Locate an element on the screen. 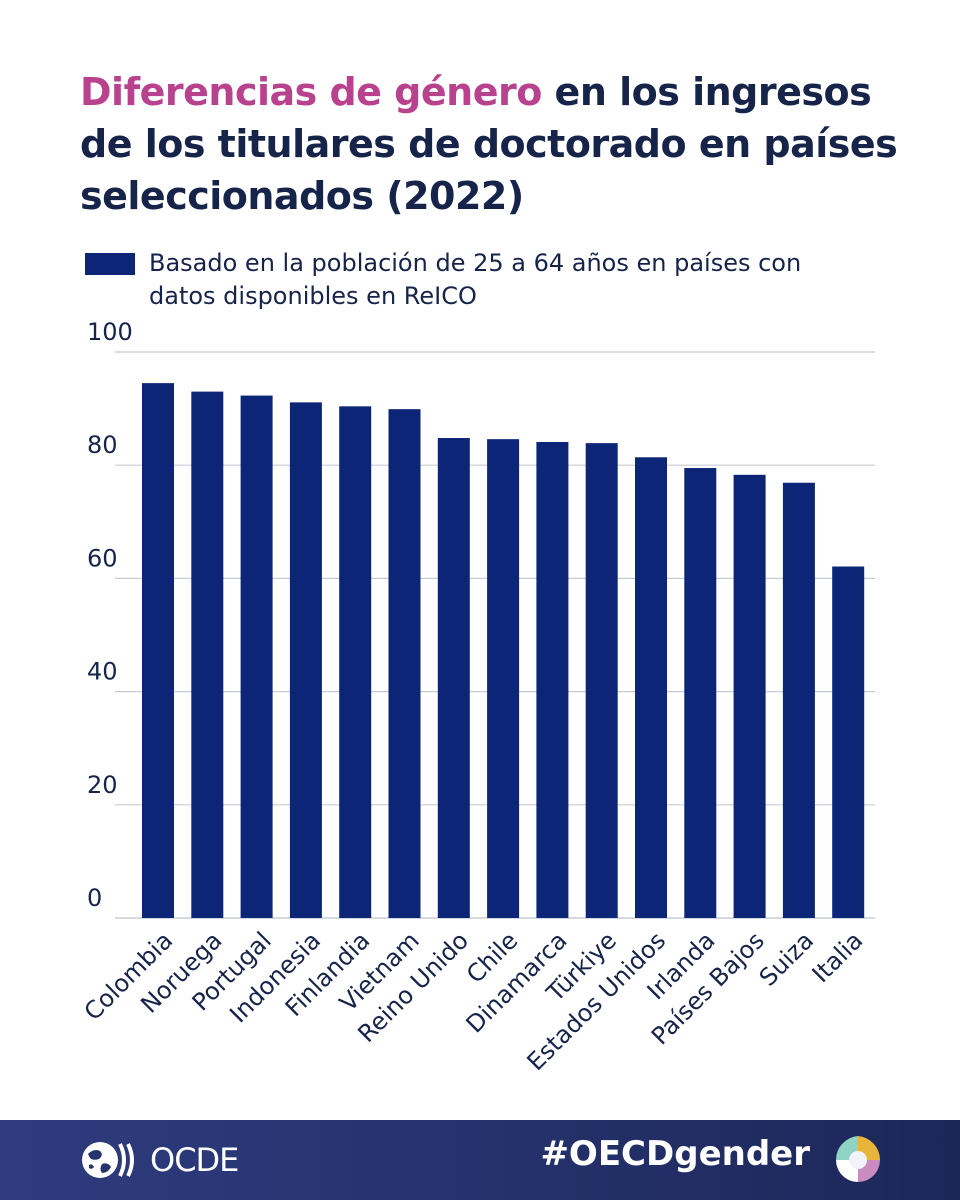 This screenshot has height=1200, width=960. y-axis-ticks: 0 20 40 60 80 100 is located at coordinates (110, 615).